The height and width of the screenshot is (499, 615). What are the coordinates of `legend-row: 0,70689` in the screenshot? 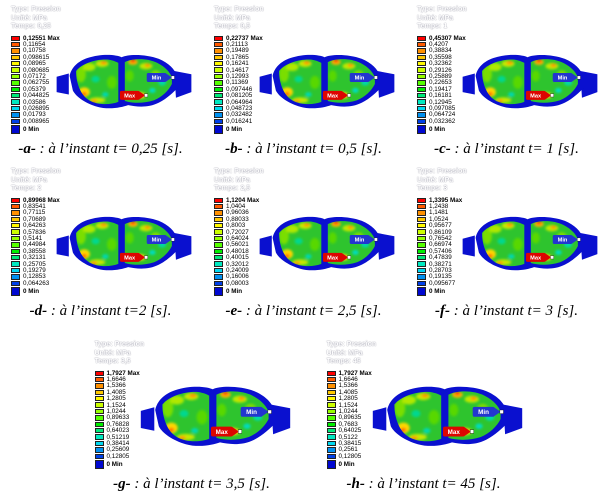 It's located at (35, 219).